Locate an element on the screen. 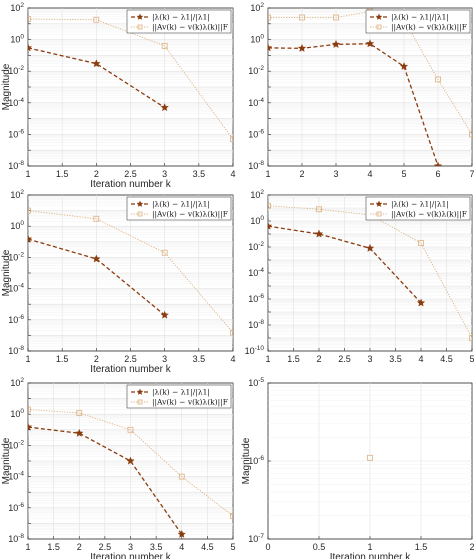  y-tick-label: 10⁻⁷ is located at coordinates (256, 538).